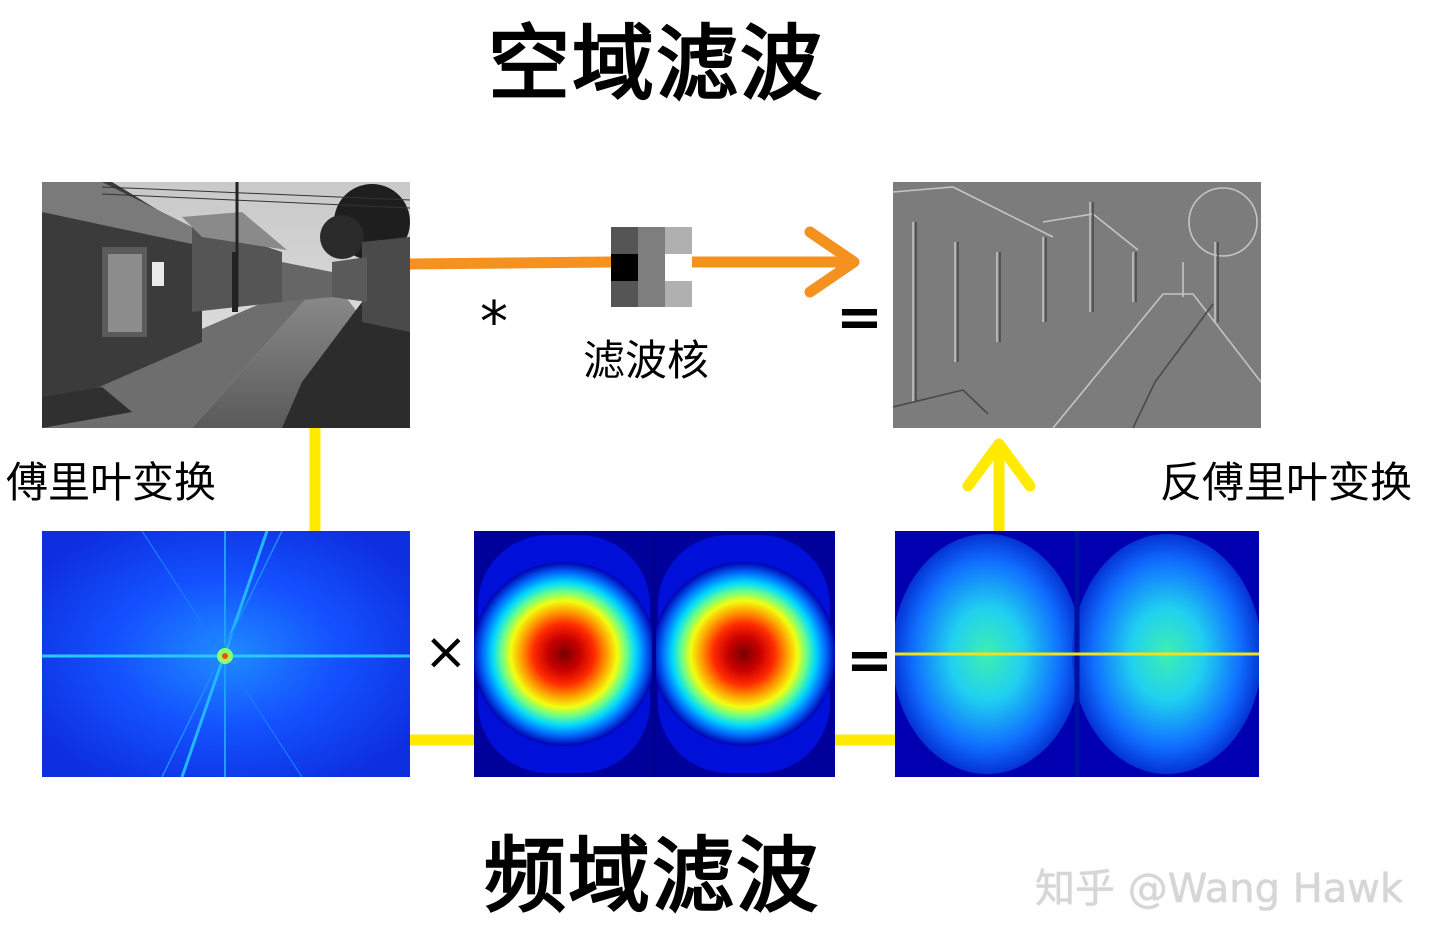  What do you see at coordinates (111, 482) in the screenshot?
I see `fourier-transform-label: 傅里叶变换` at bounding box center [111, 482].